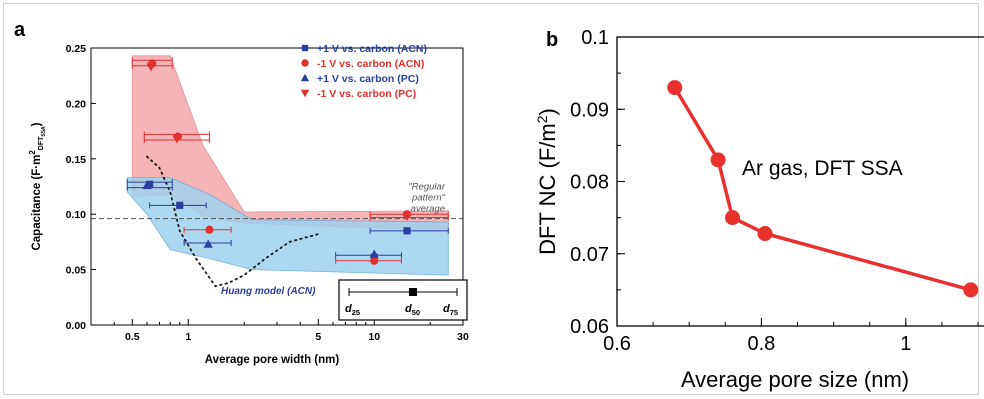  I want to click on y-tick-label: 0.08, so click(589, 183).